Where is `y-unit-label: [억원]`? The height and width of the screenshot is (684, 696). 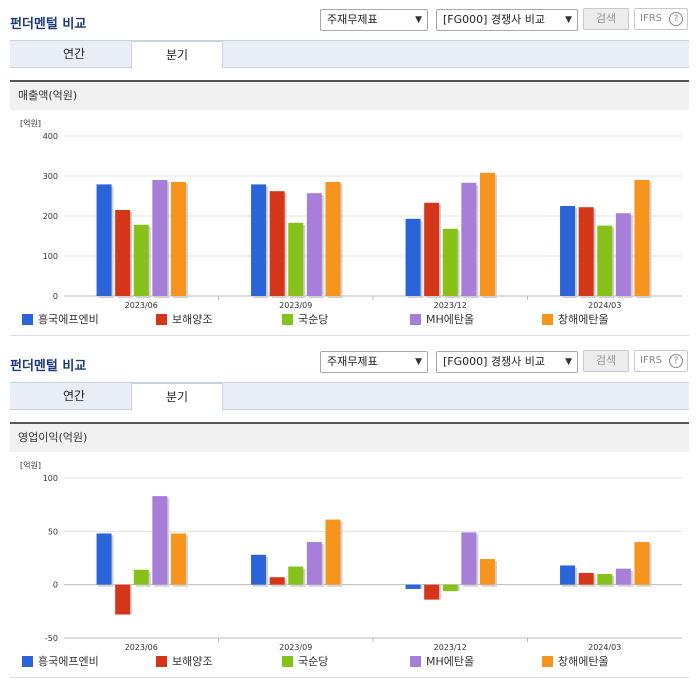
y-unit-label: [억원] is located at coordinates (30, 123).